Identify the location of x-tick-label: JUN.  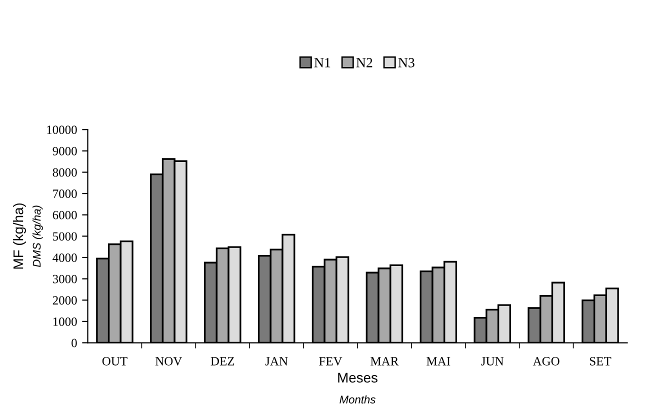
(492, 361).